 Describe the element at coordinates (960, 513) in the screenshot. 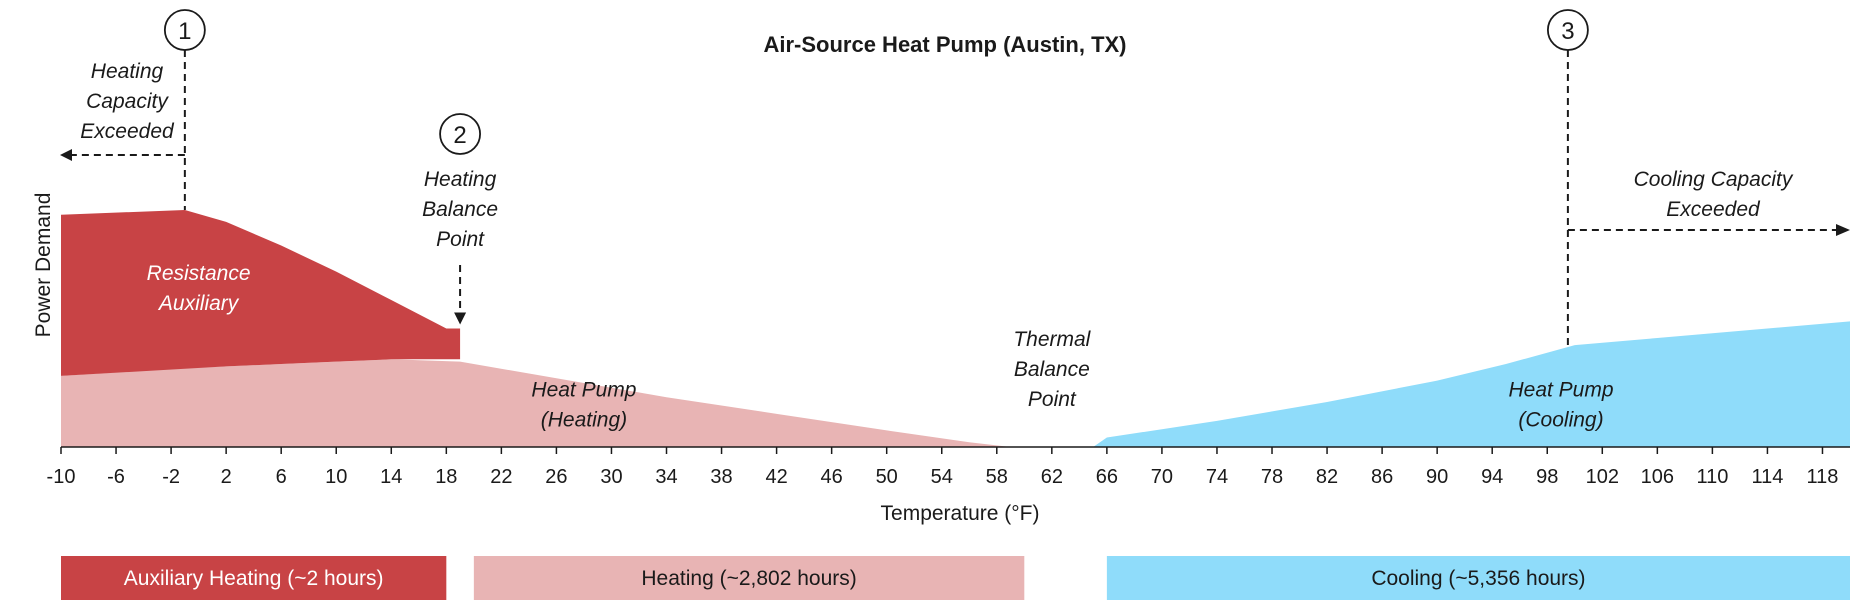

I see `x-axis-title: Temperature (°F)` at that location.